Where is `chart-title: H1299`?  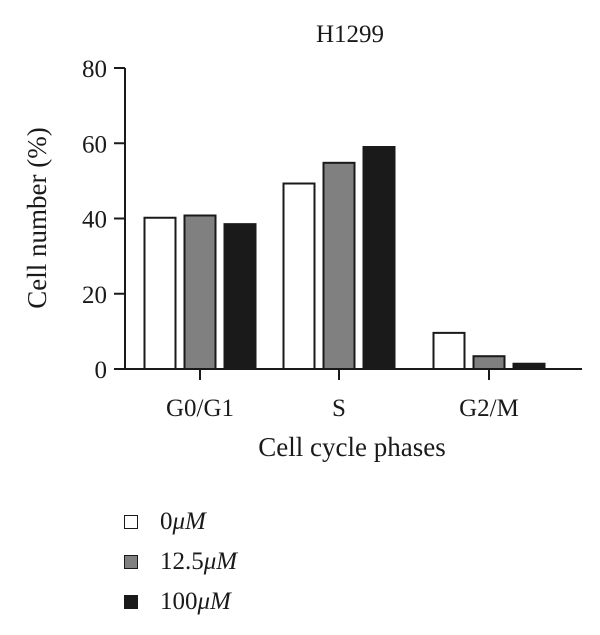
chart-title: H1299 is located at coordinates (350, 34).